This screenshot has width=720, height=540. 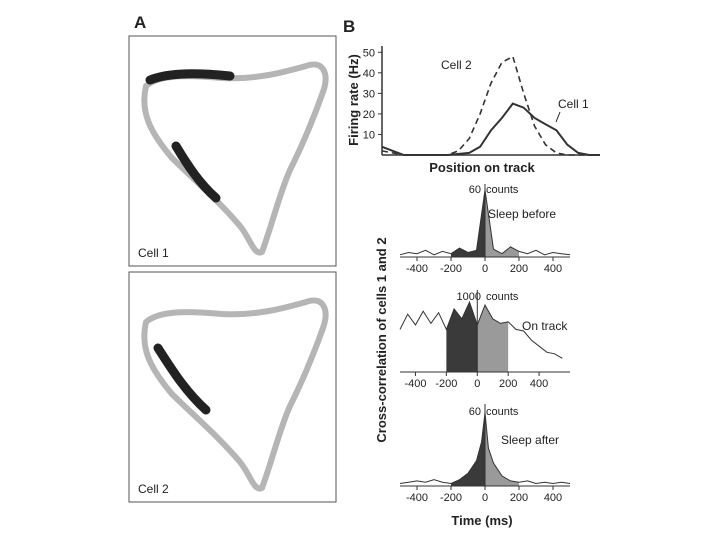 I want to click on y-tick-label: 50, so click(x=369, y=53).